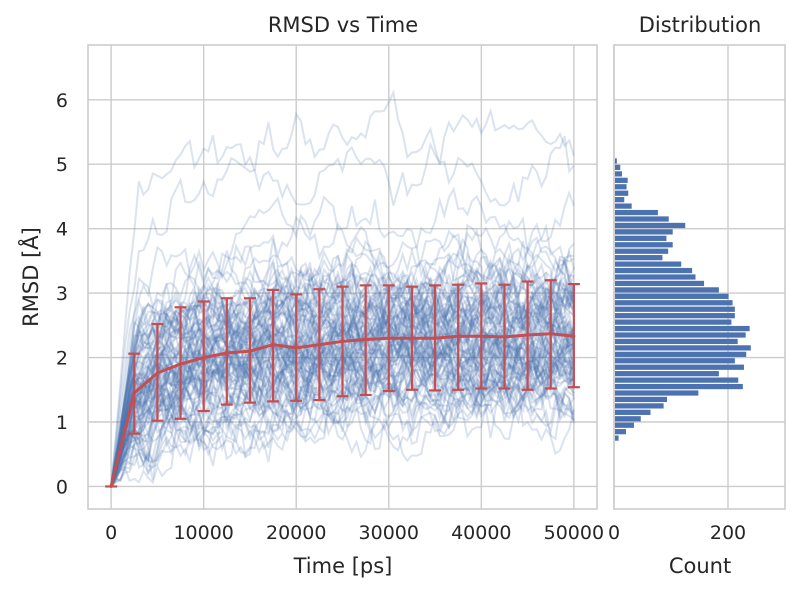 Image resolution: width=800 pixels, height=593 pixels. Describe the element at coordinates (343, 566) in the screenshot. I see `rmsd-x-axis-label: Time [ps]` at that location.